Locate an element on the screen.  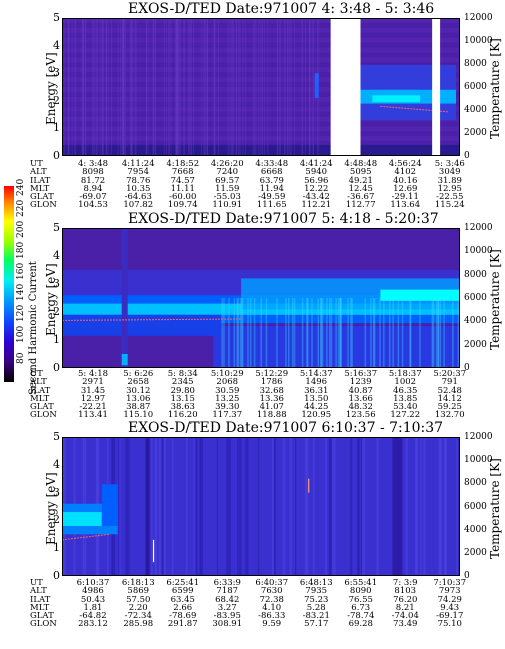
table-cell: 5940 is located at coordinates (316, 172).